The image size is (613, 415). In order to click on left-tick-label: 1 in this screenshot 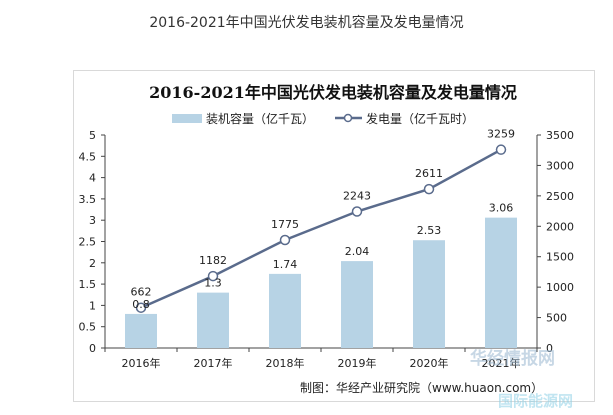, I will do `click(92, 305)`.